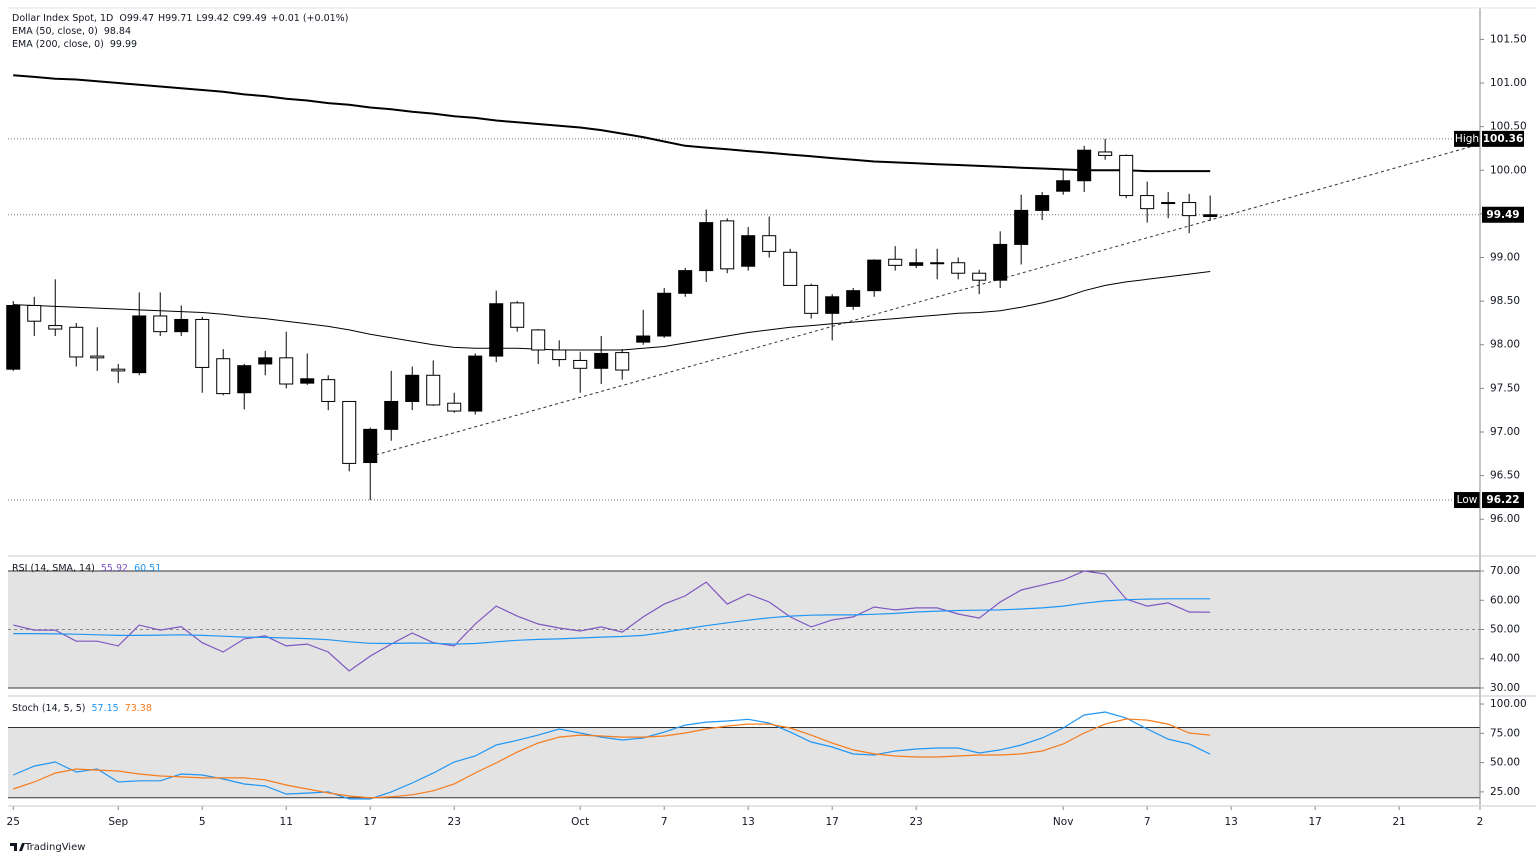 This screenshot has height=860, width=1536. Describe the element at coordinates (122, 18) in the screenshot. I see `legend-ohlc-label: O` at that location.